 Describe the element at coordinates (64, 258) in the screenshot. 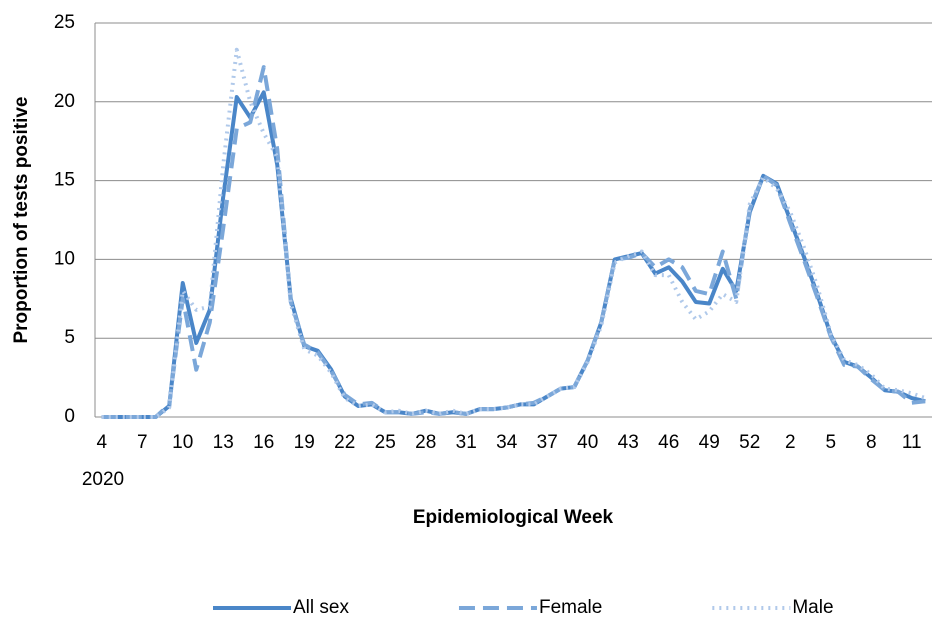

I see `y-tick-label: 10` at that location.